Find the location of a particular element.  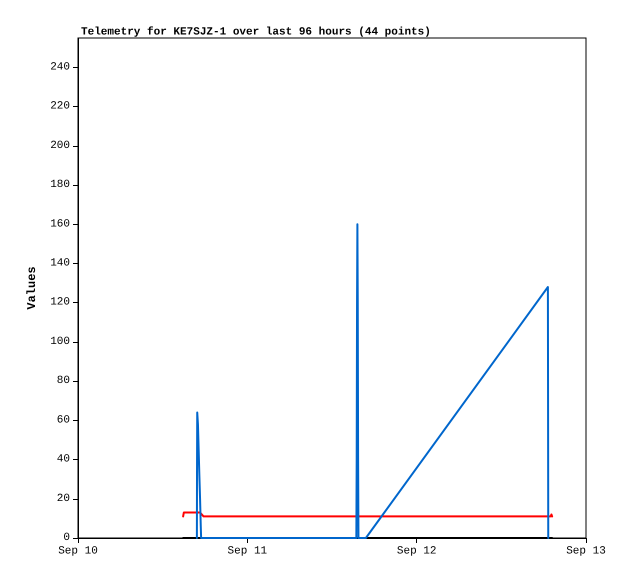

y-tick-label: 80 is located at coordinates (63, 381).